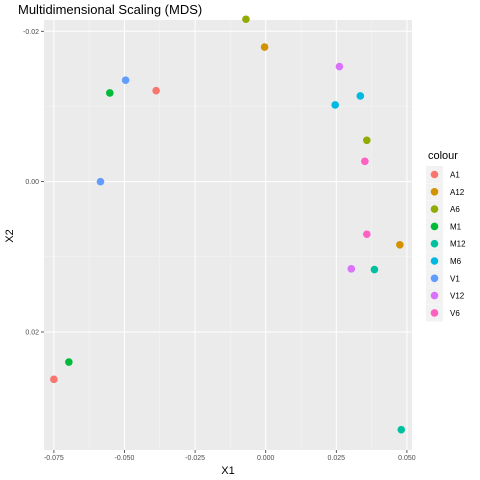  What do you see at coordinates (10, 235) in the screenshot?
I see `y-axis-title: X2` at bounding box center [10, 235].